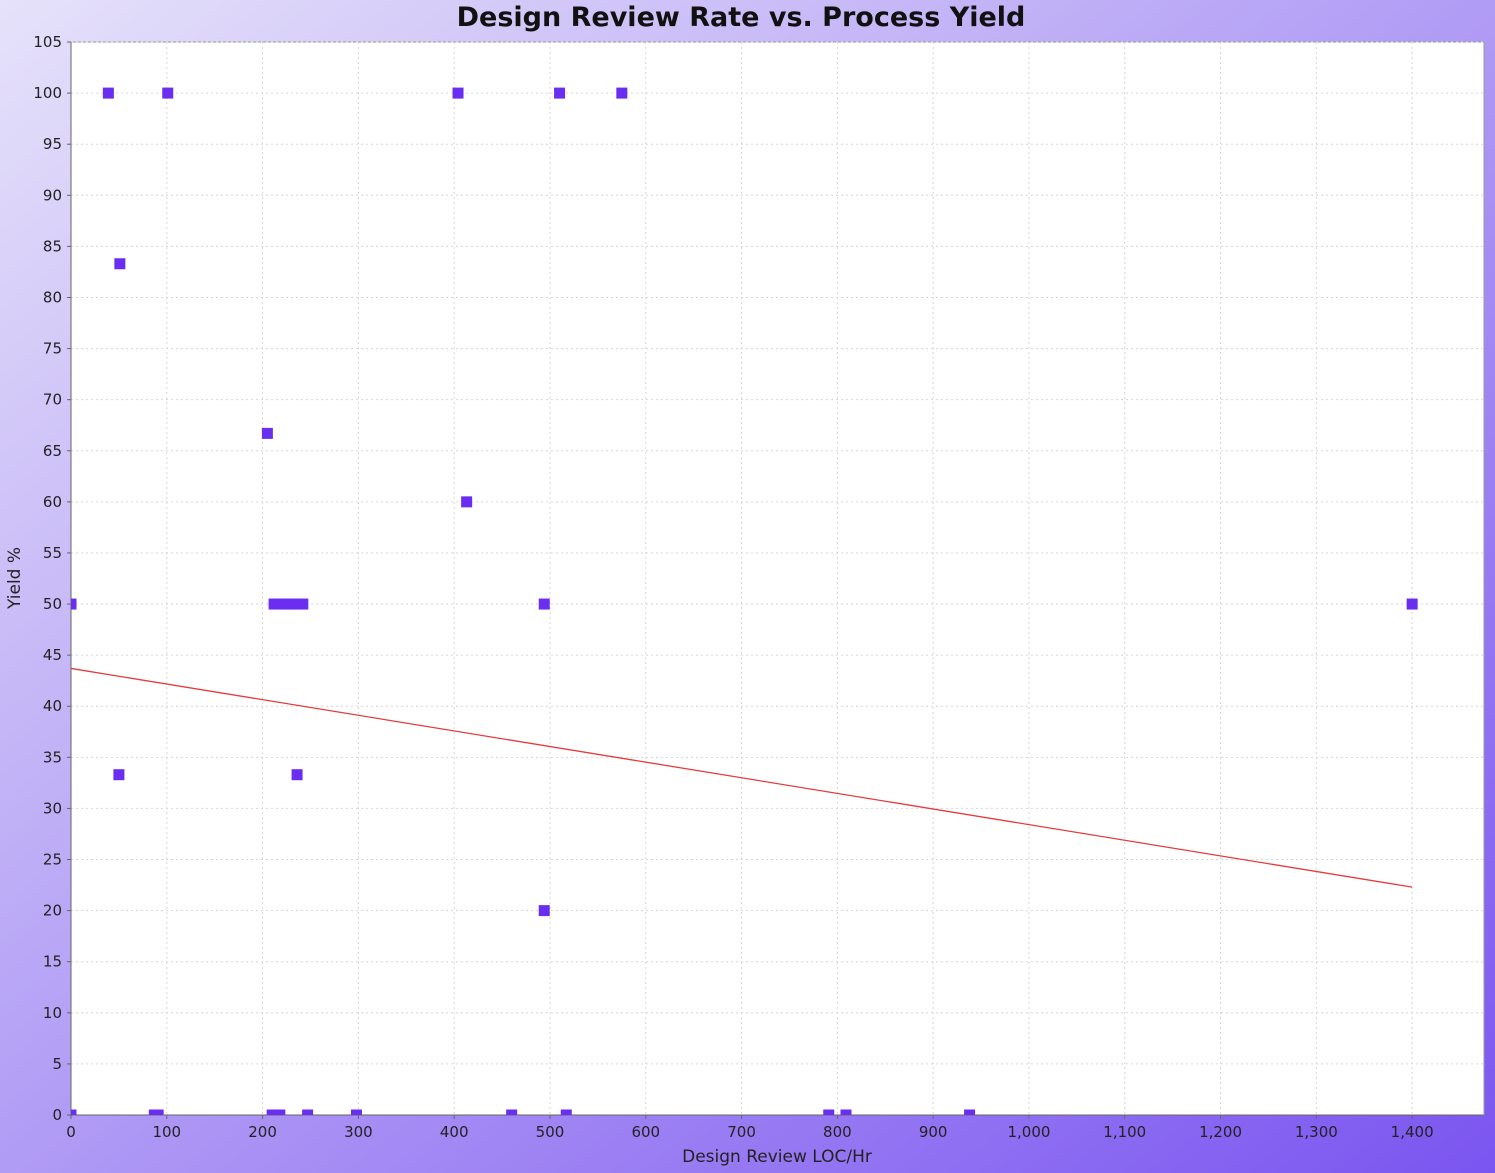 The height and width of the screenshot is (1173, 1495). Describe the element at coordinates (52, 860) in the screenshot. I see `y-tick-label: 25` at that location.